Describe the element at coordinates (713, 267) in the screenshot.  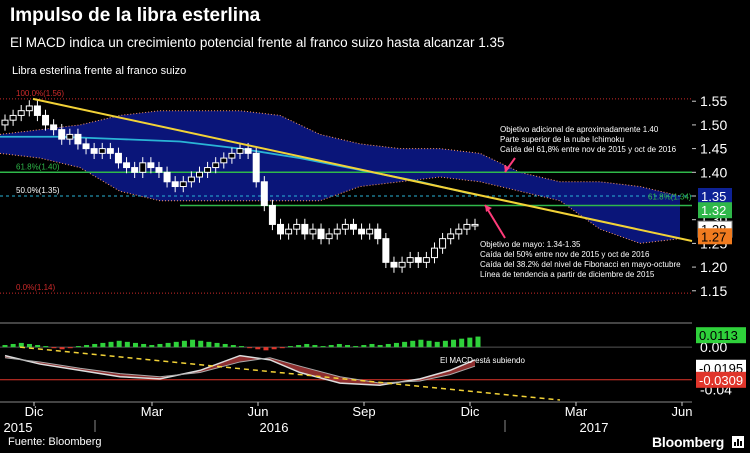
I see `y-tick-label: 1.20` at that location.